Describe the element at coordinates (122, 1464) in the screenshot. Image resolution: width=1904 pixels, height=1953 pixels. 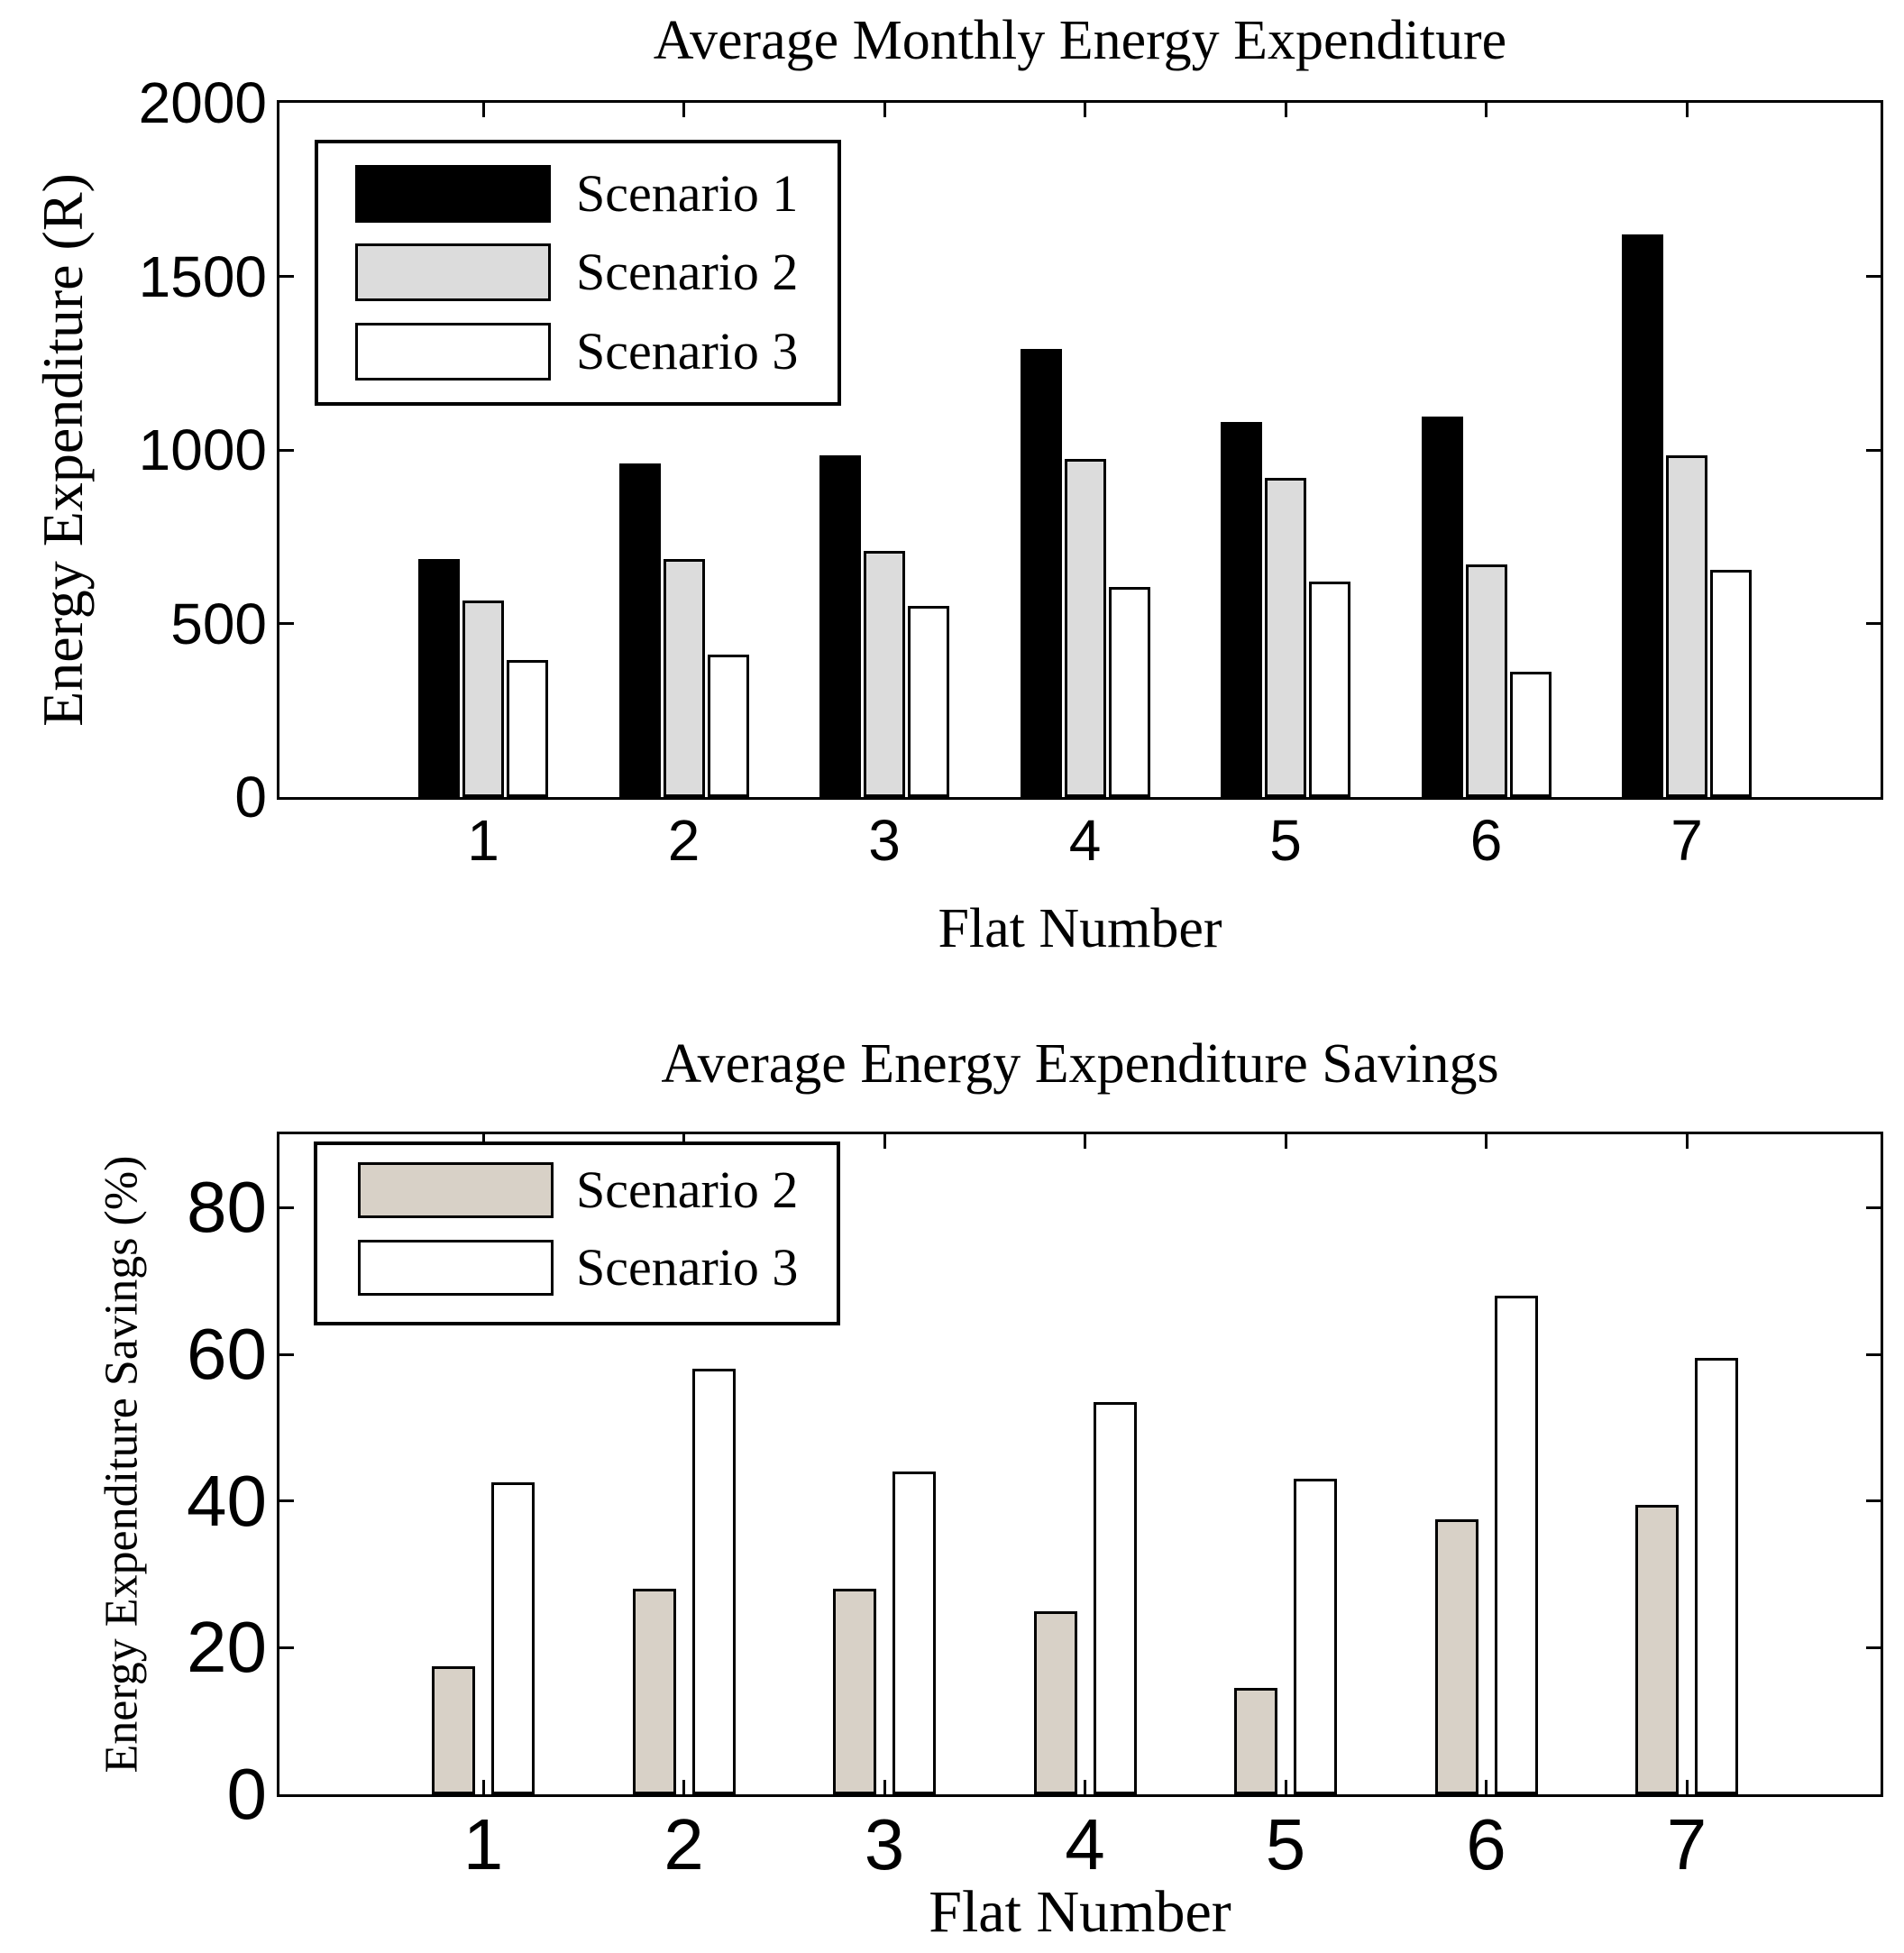
I see `bottom-chart-y-axis-label: Energy Expenditure Savings (%)` at that location.